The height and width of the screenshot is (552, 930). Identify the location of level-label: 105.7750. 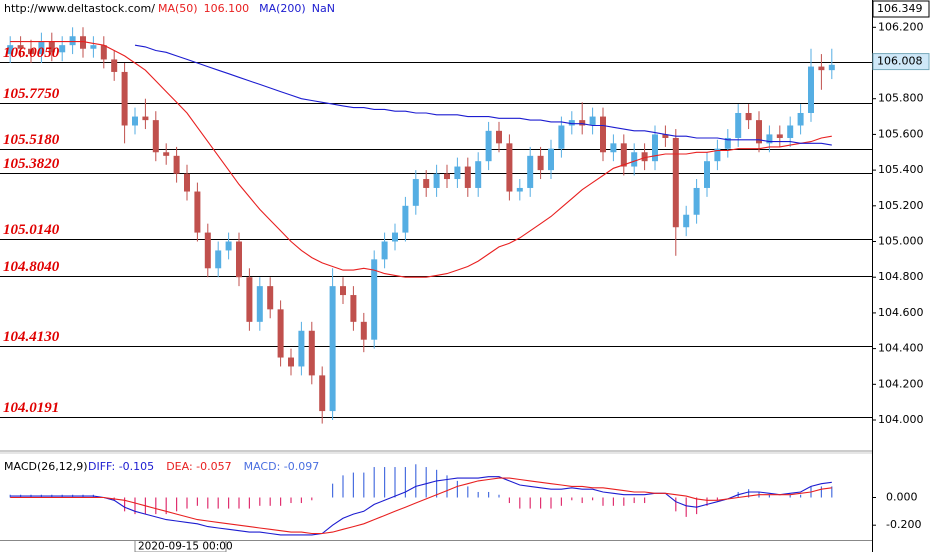
(31, 94).